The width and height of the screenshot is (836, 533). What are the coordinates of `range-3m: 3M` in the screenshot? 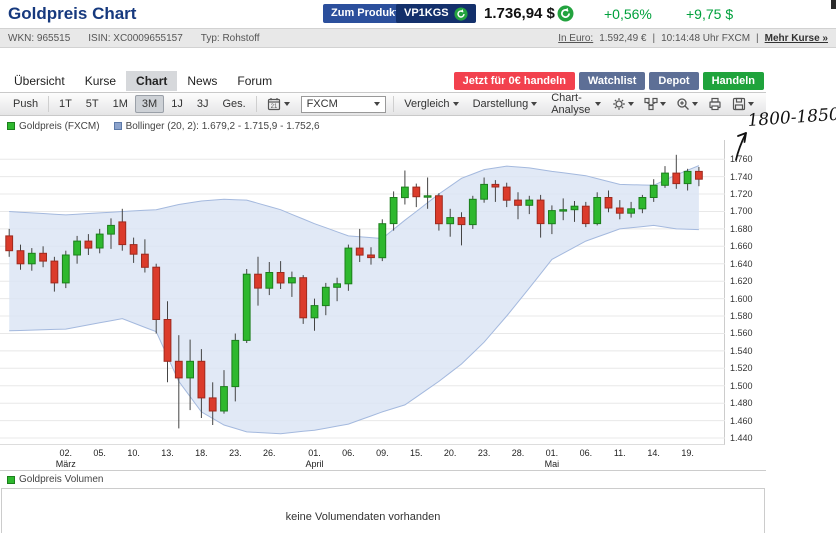 It's located at (149, 104).